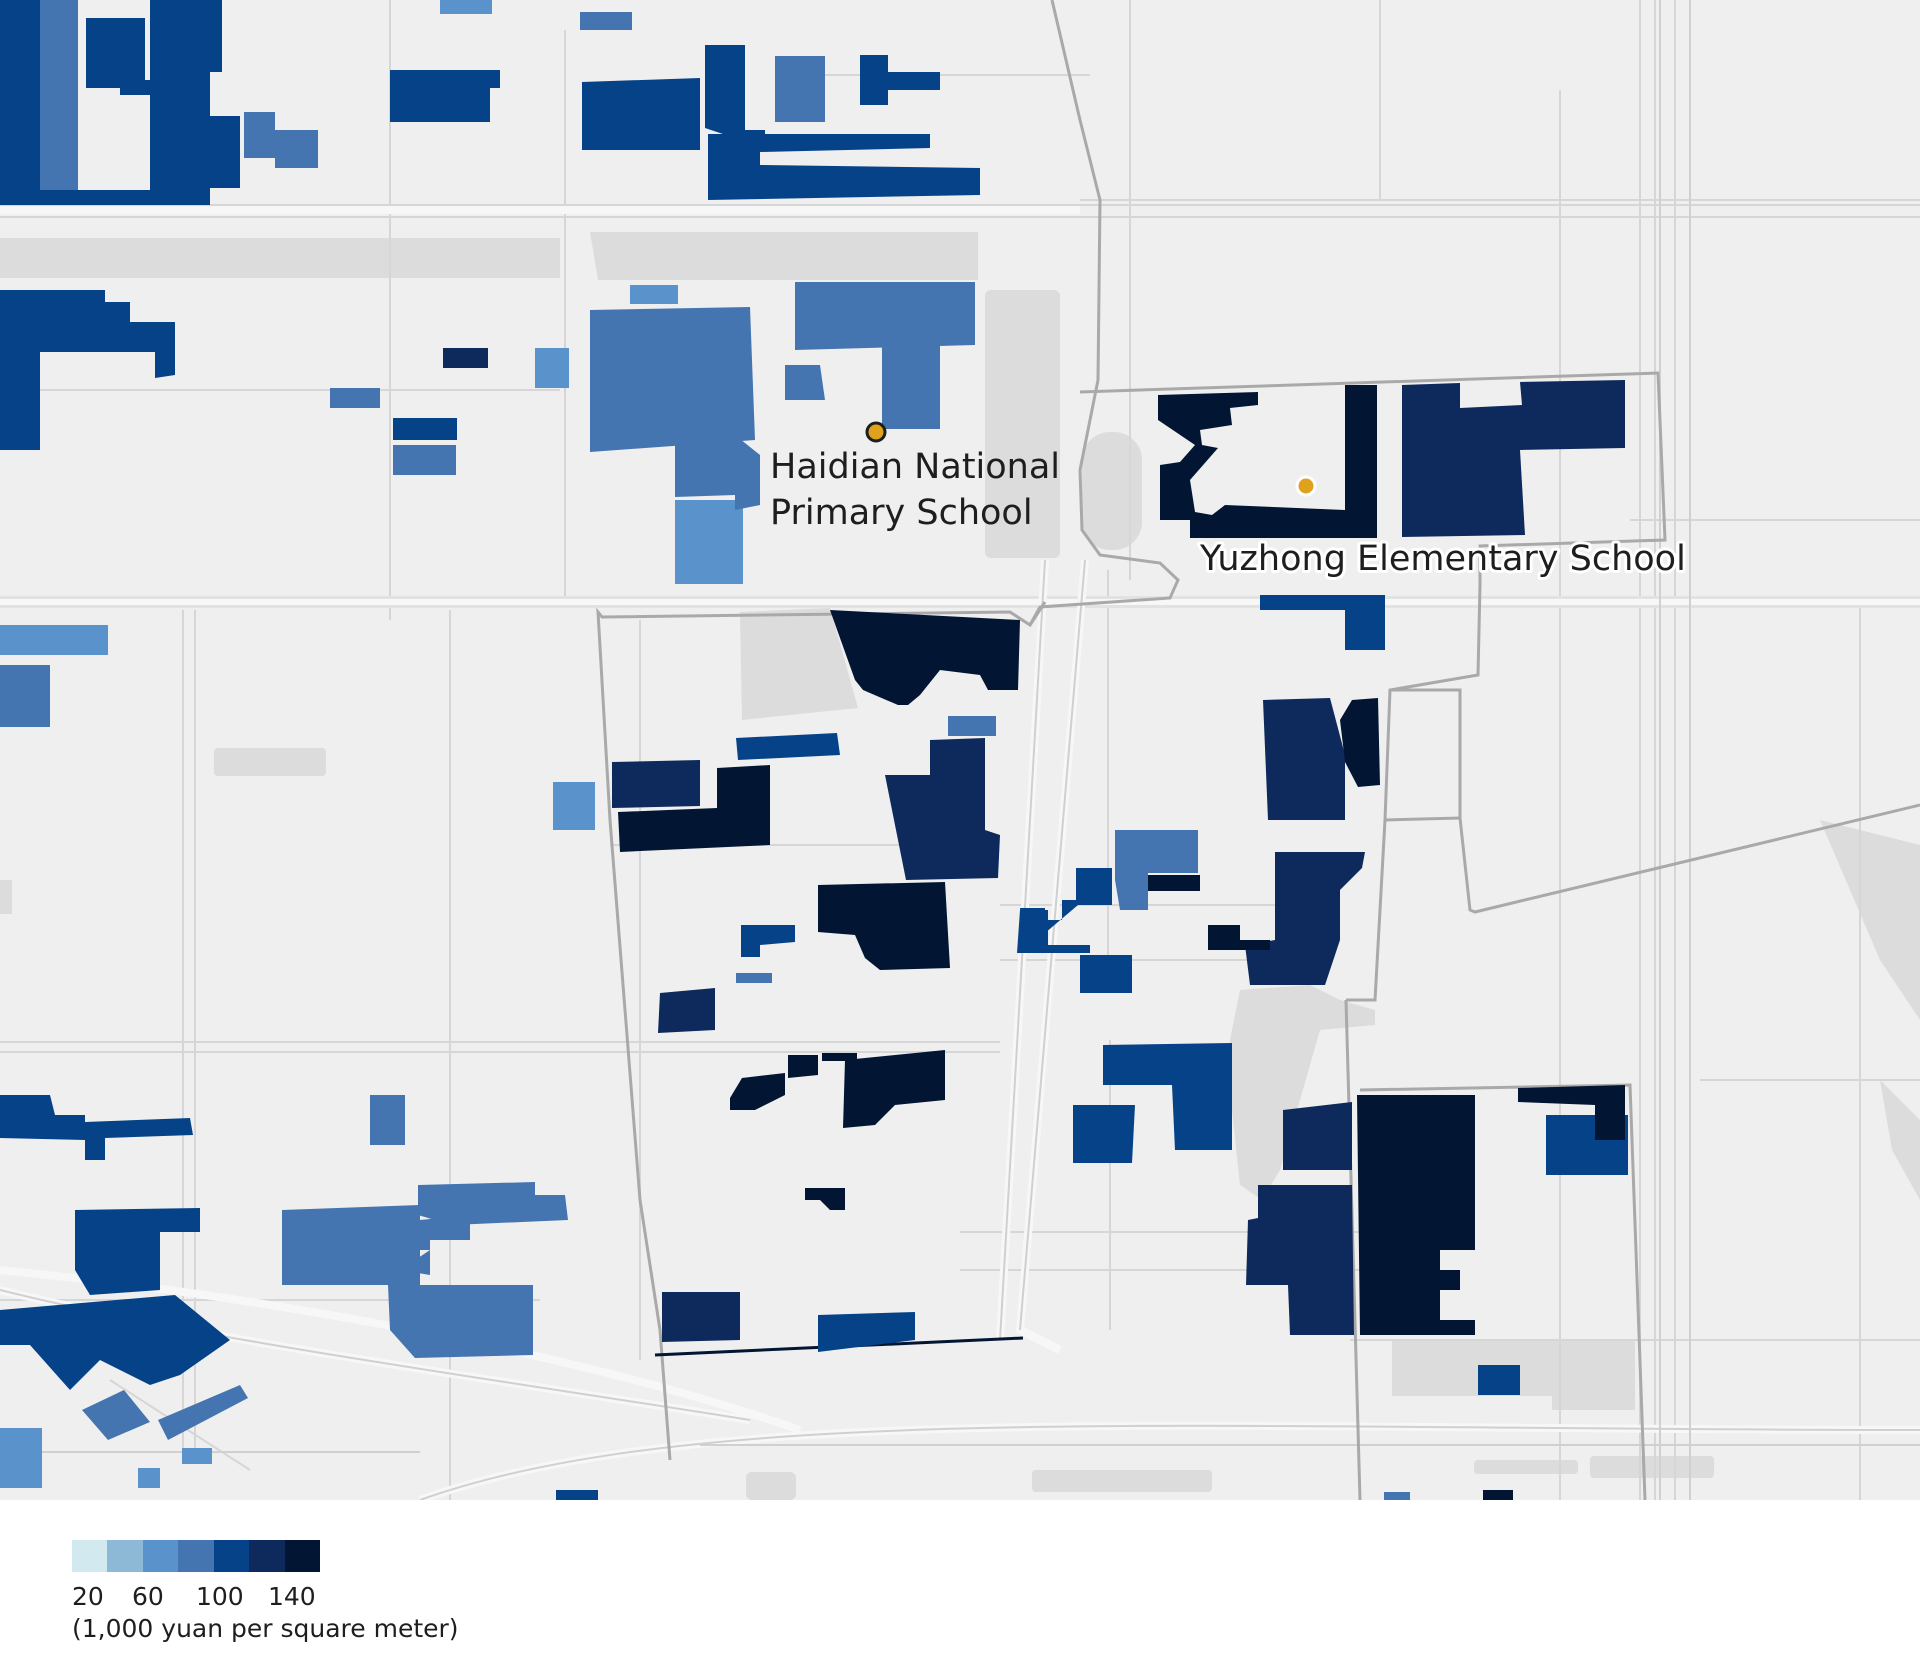 This screenshot has width=1920, height=1664. Describe the element at coordinates (1442, 559) in the screenshot. I see `school-label-yuzhong: Yuzhong Elementary School` at that location.